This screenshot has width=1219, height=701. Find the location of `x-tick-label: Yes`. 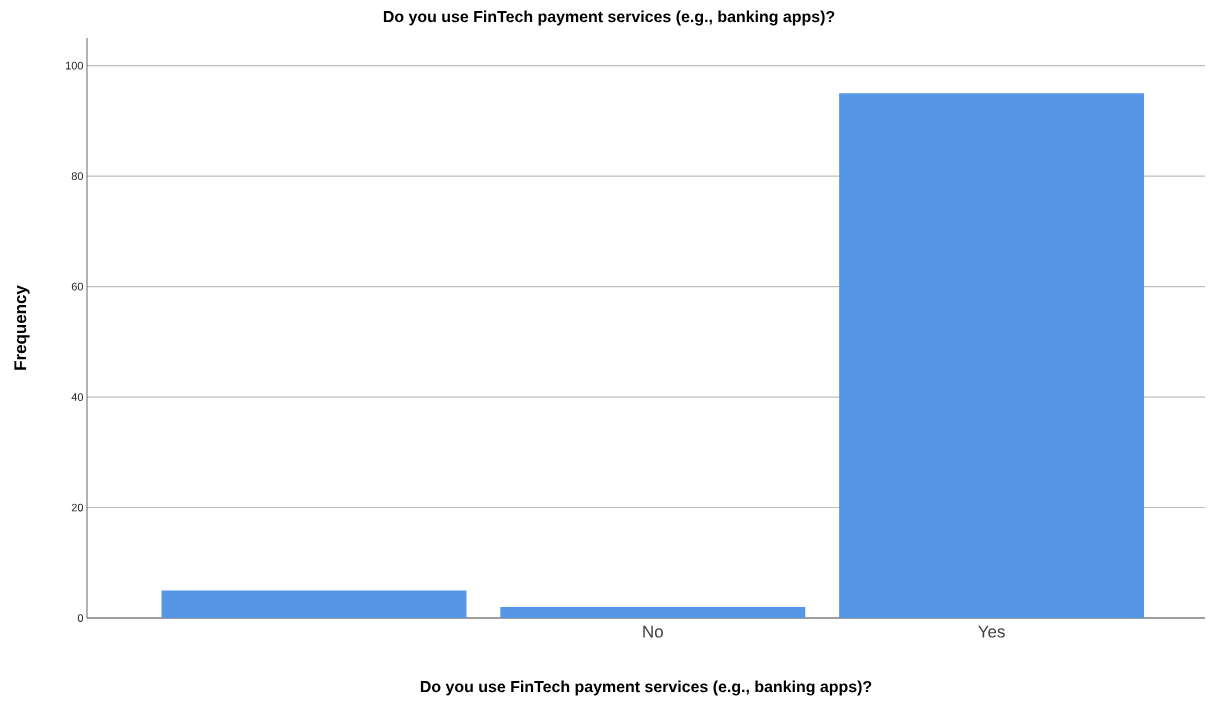

x-tick-label: Yes is located at coordinates (991, 631).